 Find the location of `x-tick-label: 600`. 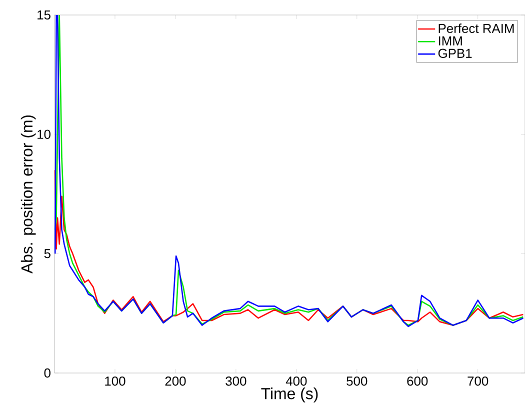

x-tick-label: 600 is located at coordinates (417, 381).